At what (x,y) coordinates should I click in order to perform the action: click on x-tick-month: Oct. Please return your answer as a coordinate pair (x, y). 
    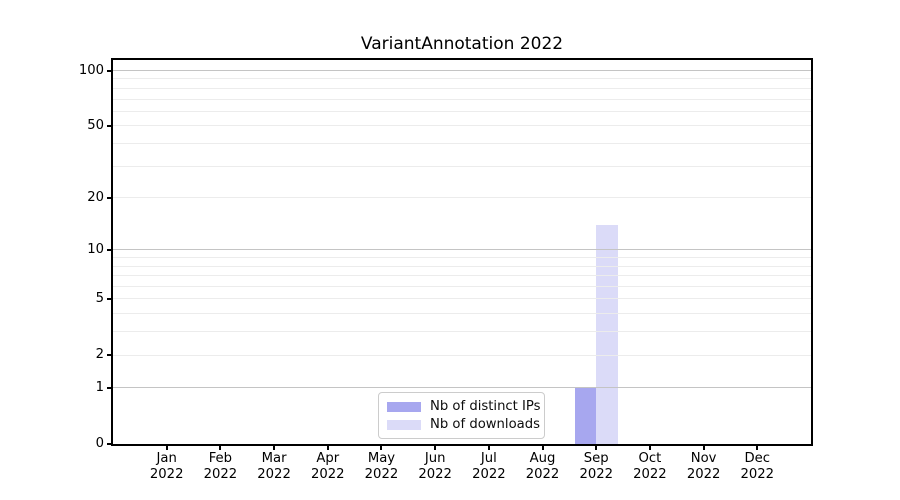
    Looking at the image, I should click on (650, 458).